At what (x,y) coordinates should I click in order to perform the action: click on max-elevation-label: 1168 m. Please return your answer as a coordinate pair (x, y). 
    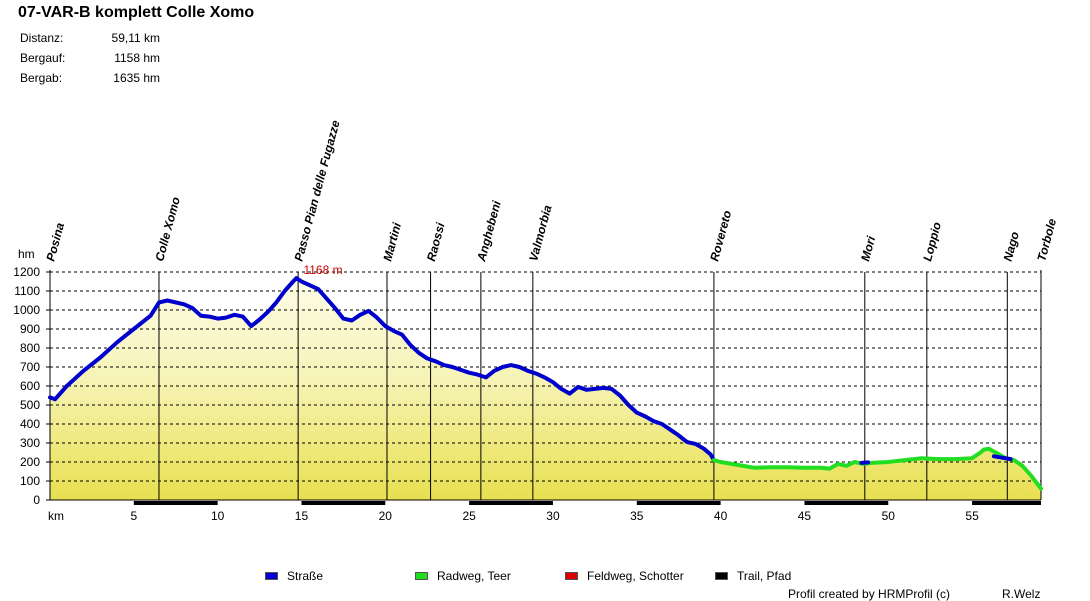
    Looking at the image, I should click on (322, 270).